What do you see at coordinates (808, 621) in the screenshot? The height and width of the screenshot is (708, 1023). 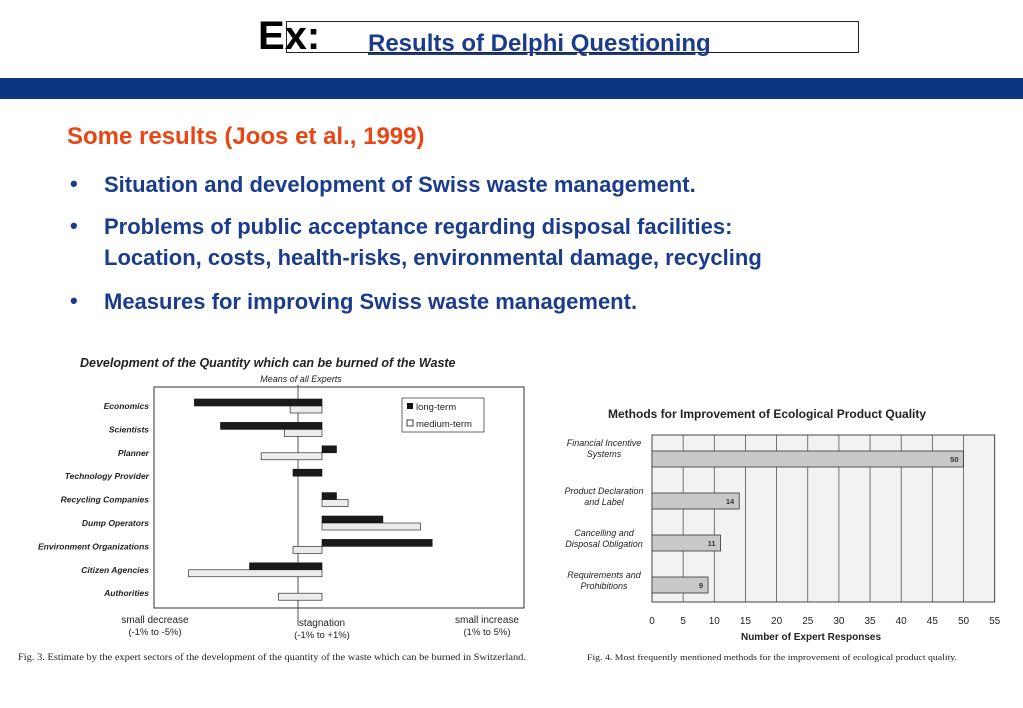 I see `tick-label: 25` at bounding box center [808, 621].